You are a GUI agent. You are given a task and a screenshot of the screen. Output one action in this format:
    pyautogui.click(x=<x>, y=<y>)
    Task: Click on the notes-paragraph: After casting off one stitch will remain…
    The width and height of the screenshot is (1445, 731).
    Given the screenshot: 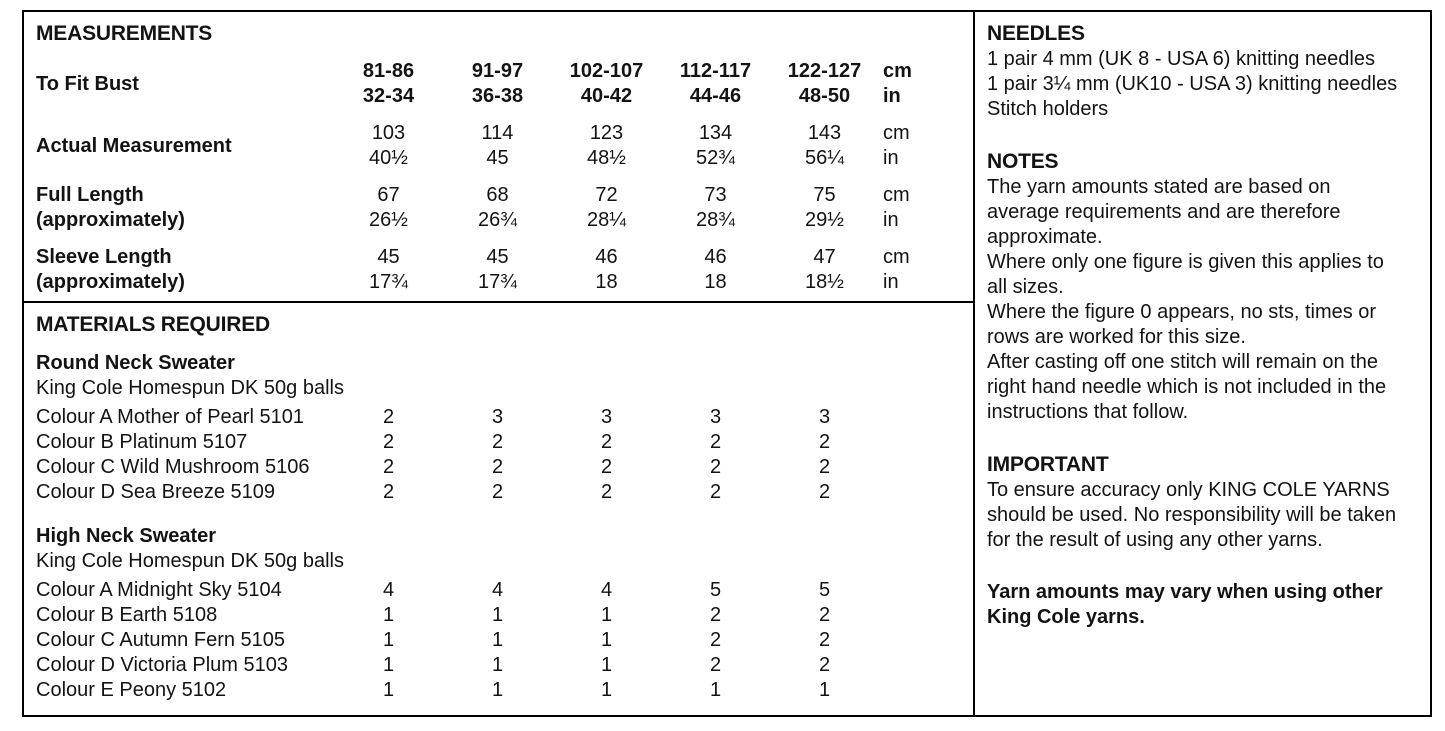 What is the action you would take?
    pyautogui.click(x=1187, y=387)
    